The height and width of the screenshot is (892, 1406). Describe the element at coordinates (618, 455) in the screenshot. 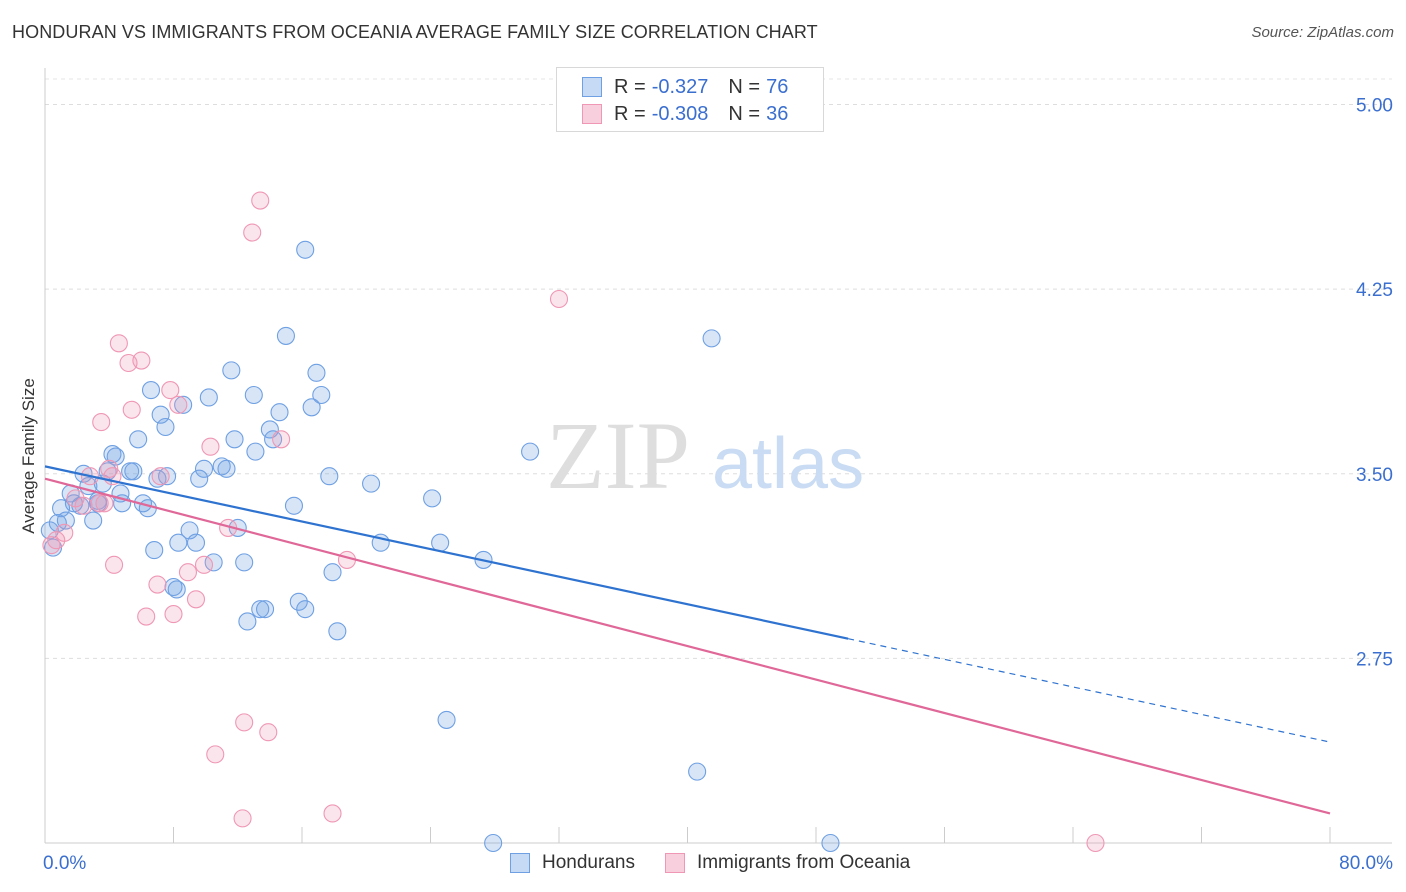

I see `watermark-zip: ZIP` at that location.